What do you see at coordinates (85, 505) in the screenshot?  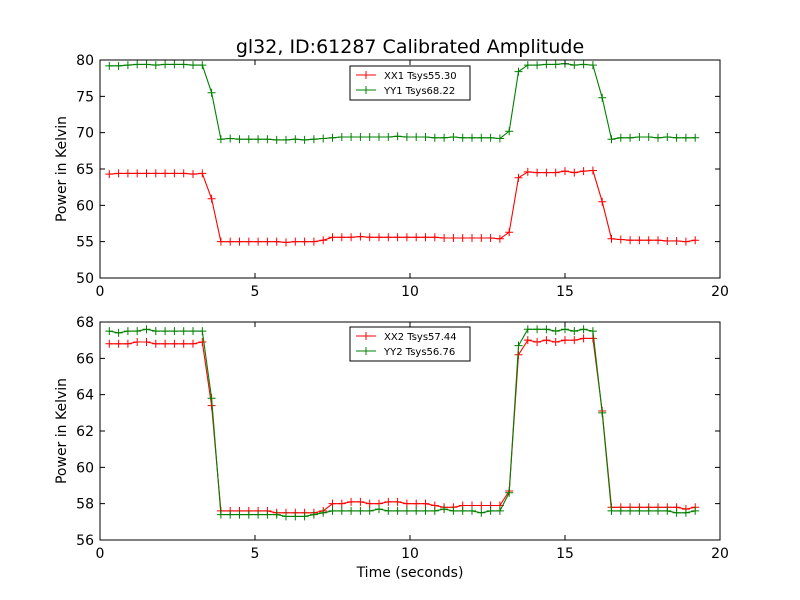 I see `y-tick-label: 58` at bounding box center [85, 505].